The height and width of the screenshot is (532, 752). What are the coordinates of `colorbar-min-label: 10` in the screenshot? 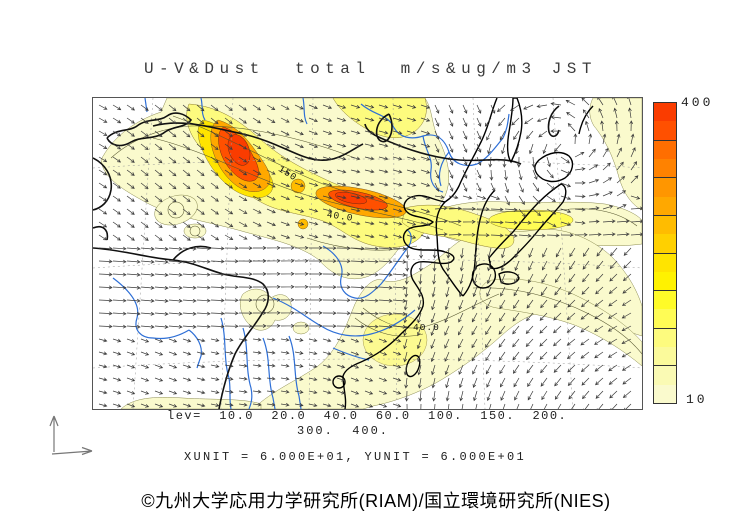 It's located at (697, 399).